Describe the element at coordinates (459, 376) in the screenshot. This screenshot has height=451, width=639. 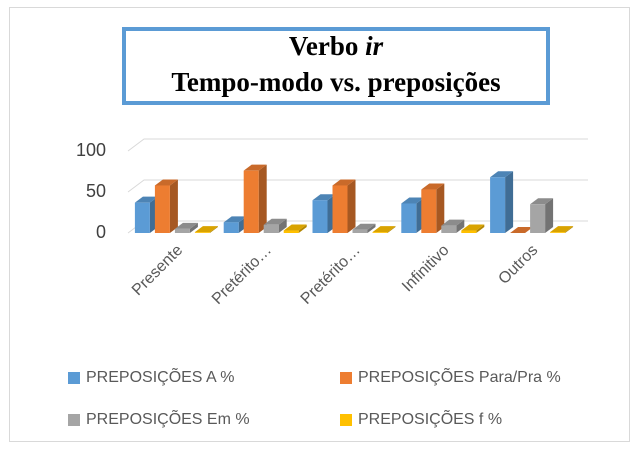
I see `legend-label: PREPOSIÇÕES Para/Pra %` at that location.